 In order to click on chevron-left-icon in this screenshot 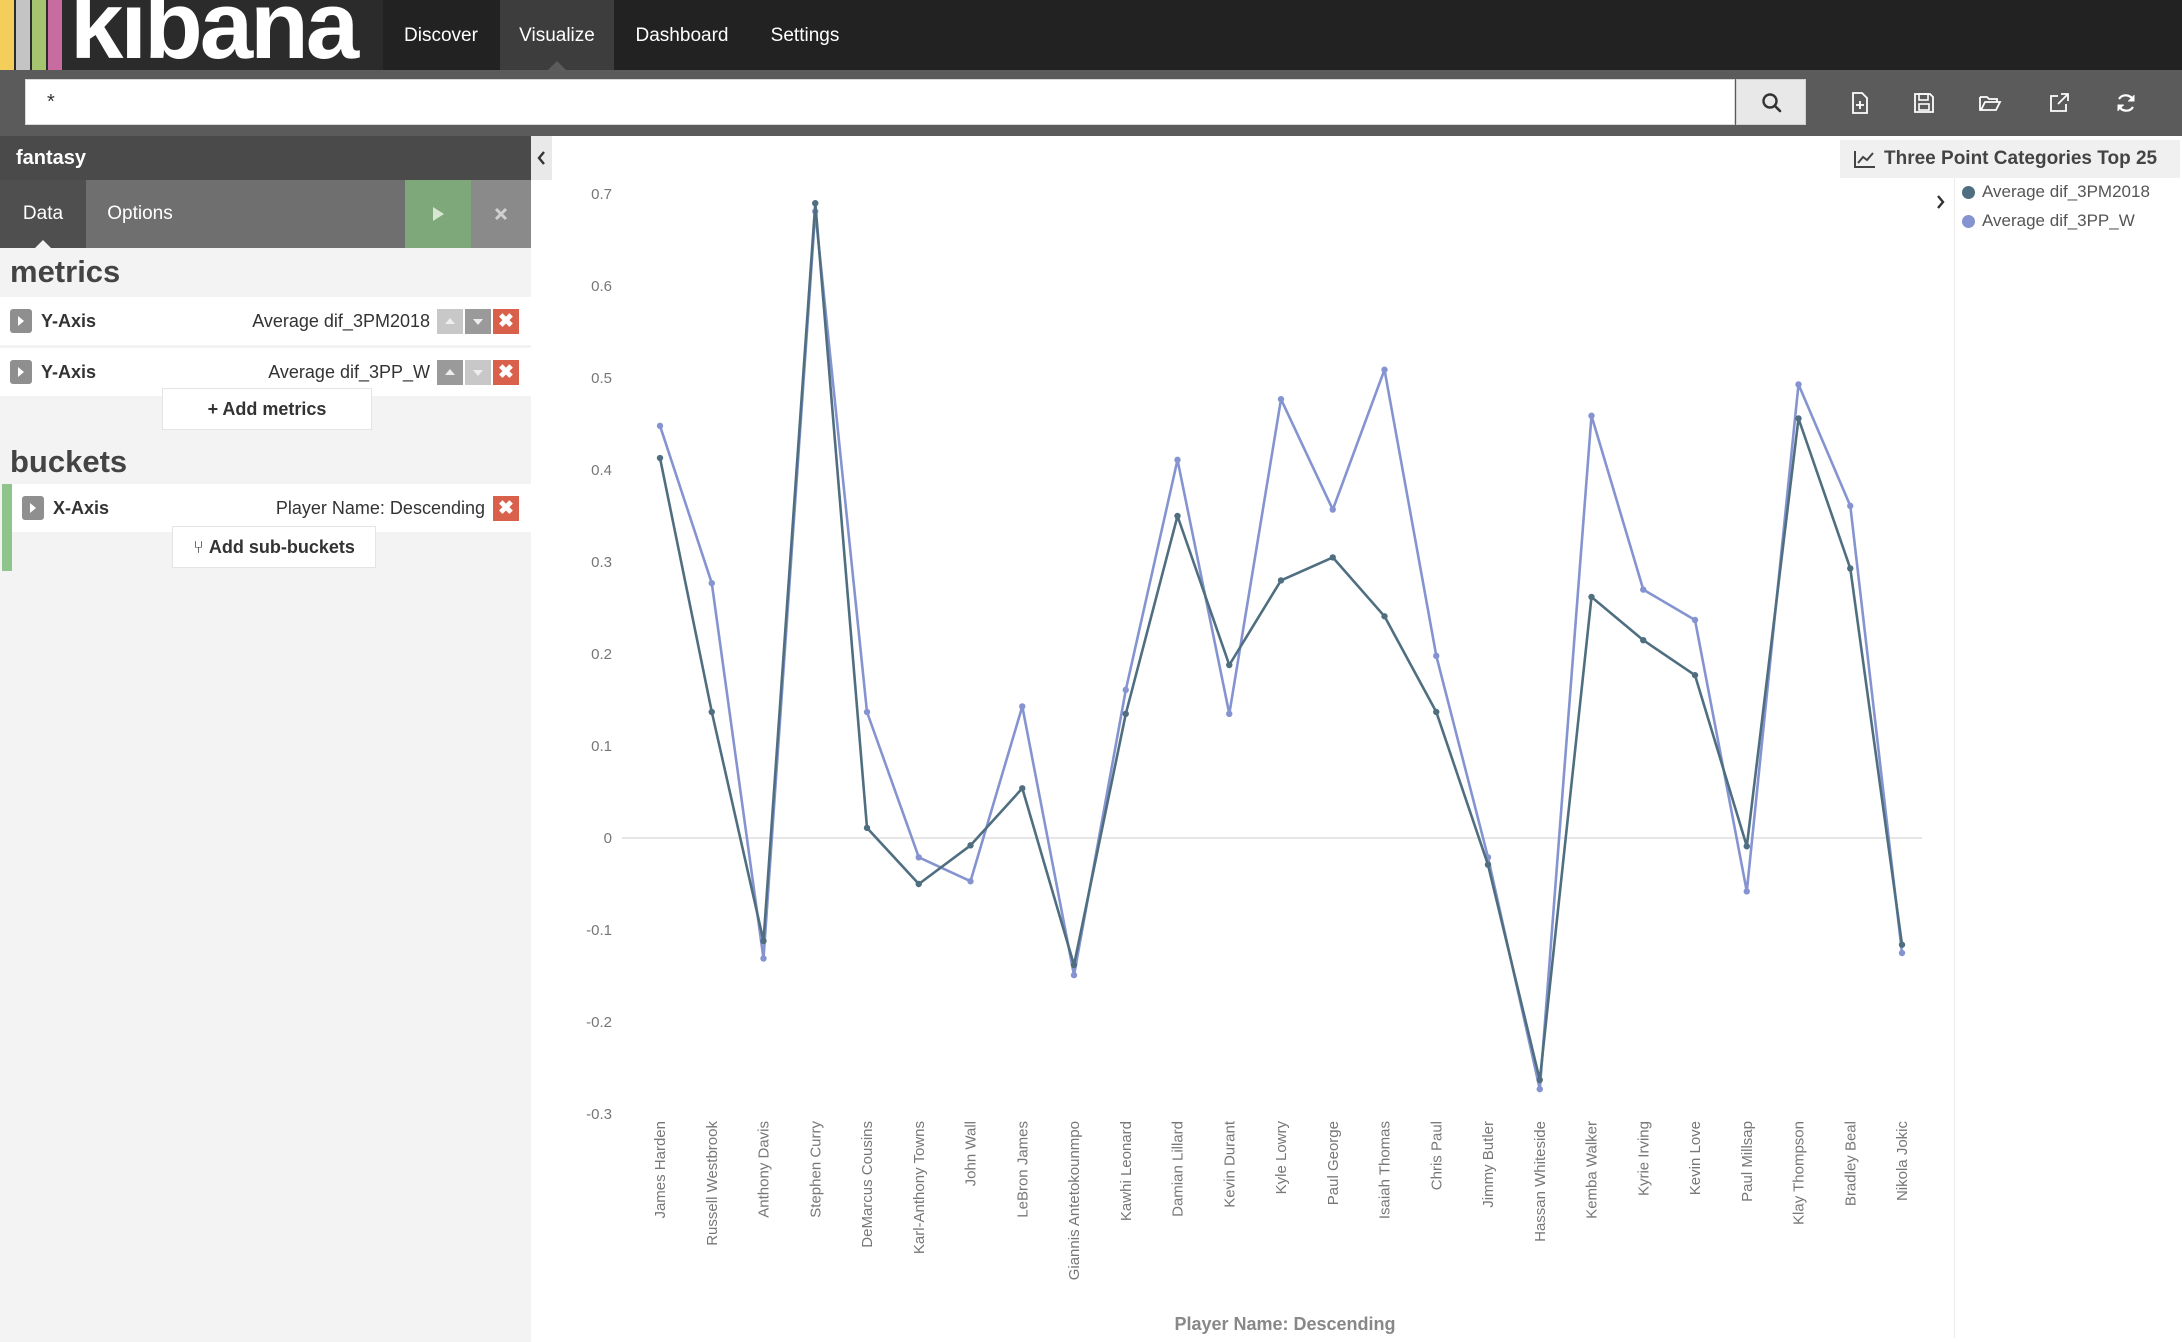, I will do `click(541, 158)`.